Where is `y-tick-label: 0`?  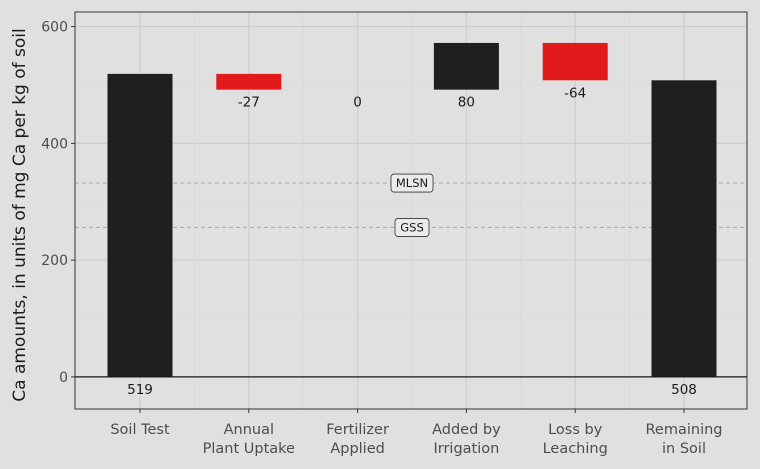 y-tick-label: 0 is located at coordinates (63, 378).